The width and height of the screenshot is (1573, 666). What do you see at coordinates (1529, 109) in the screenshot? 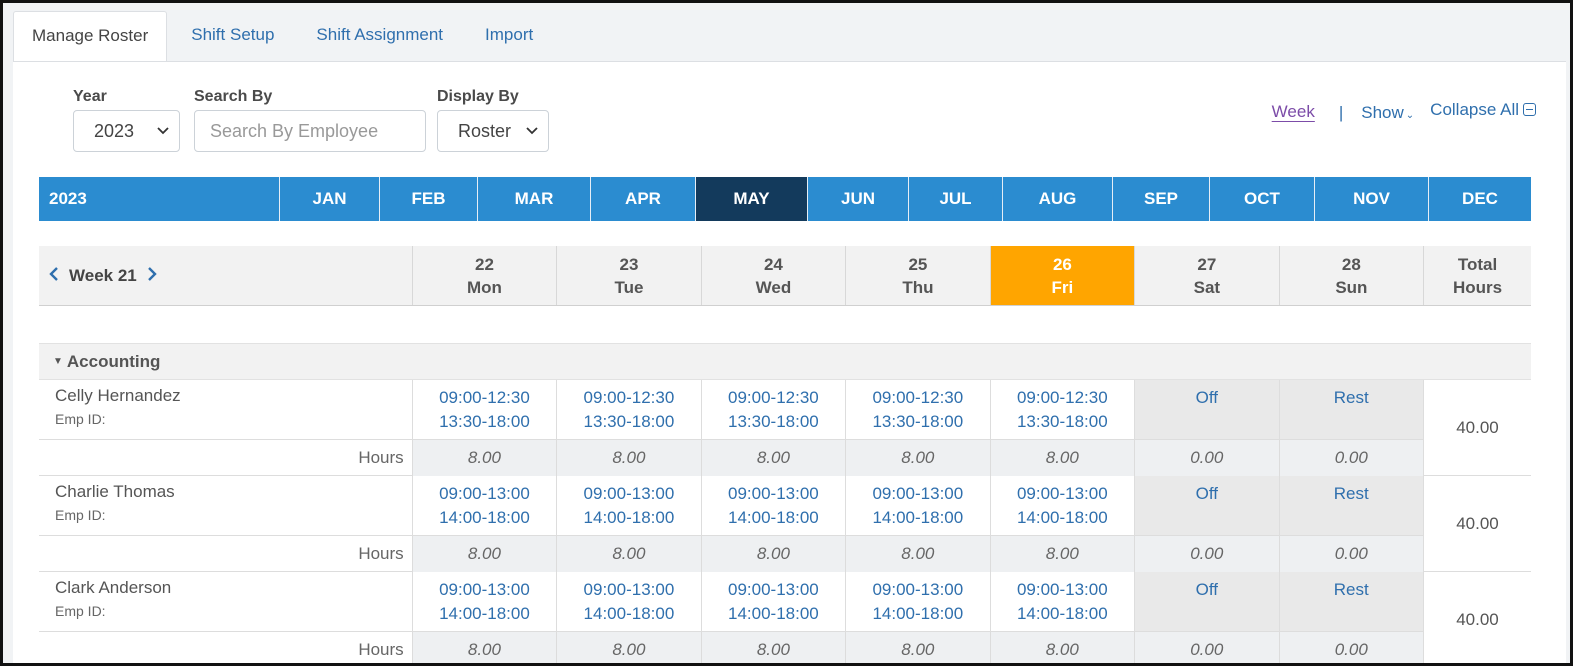
I see `collapse-icon` at bounding box center [1529, 109].